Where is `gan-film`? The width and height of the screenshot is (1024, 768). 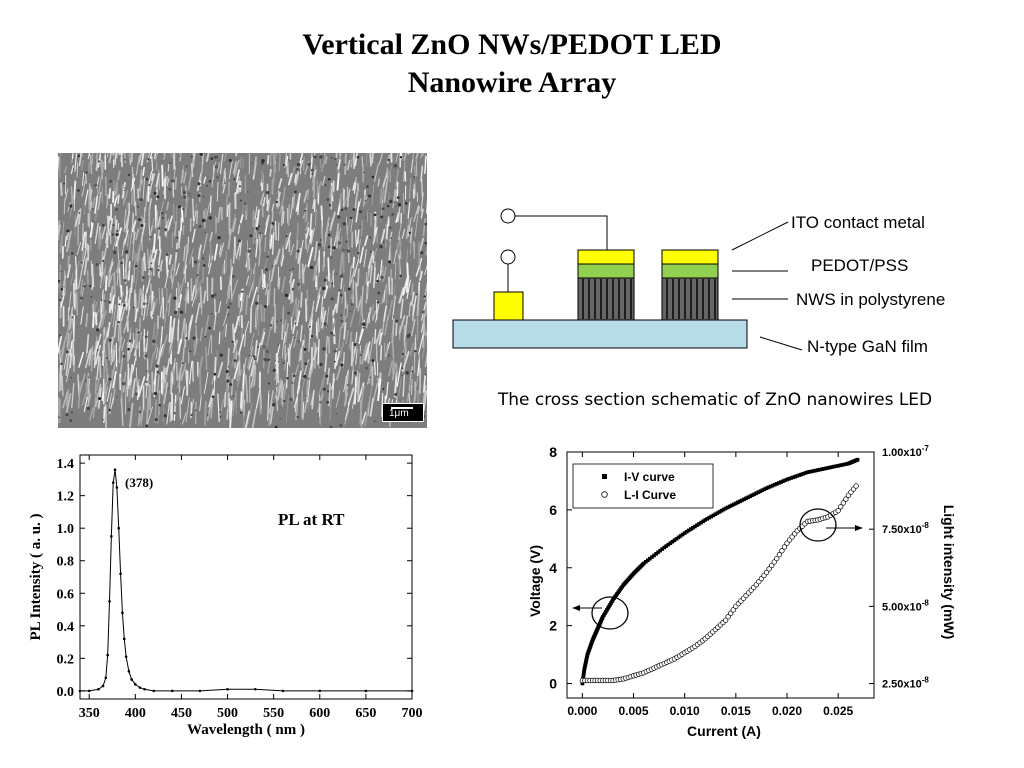 gan-film is located at coordinates (600, 334).